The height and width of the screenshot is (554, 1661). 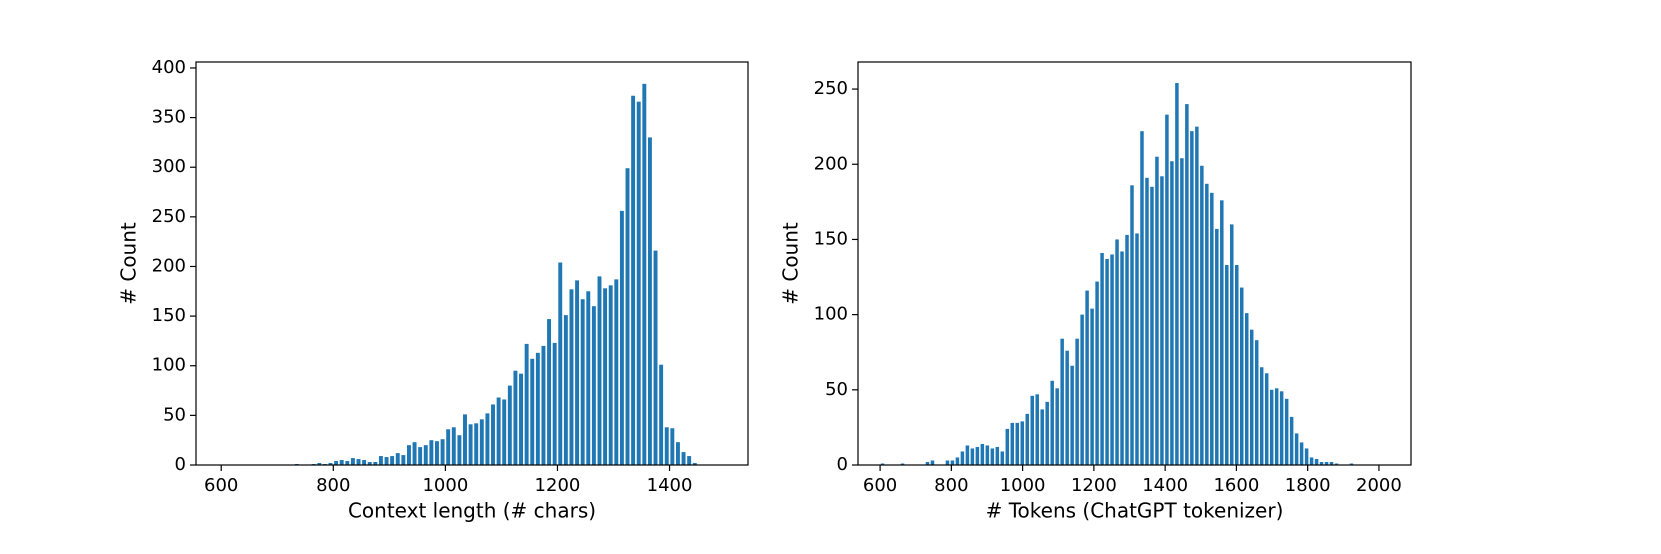 I want to click on x-tick-label: 1400, so click(x=670, y=485).